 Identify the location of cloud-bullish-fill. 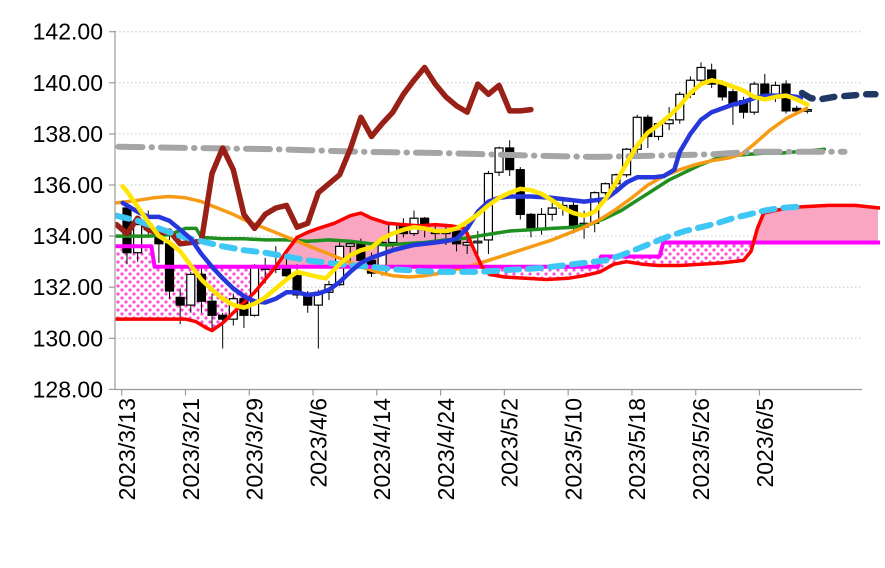
(815, 225).